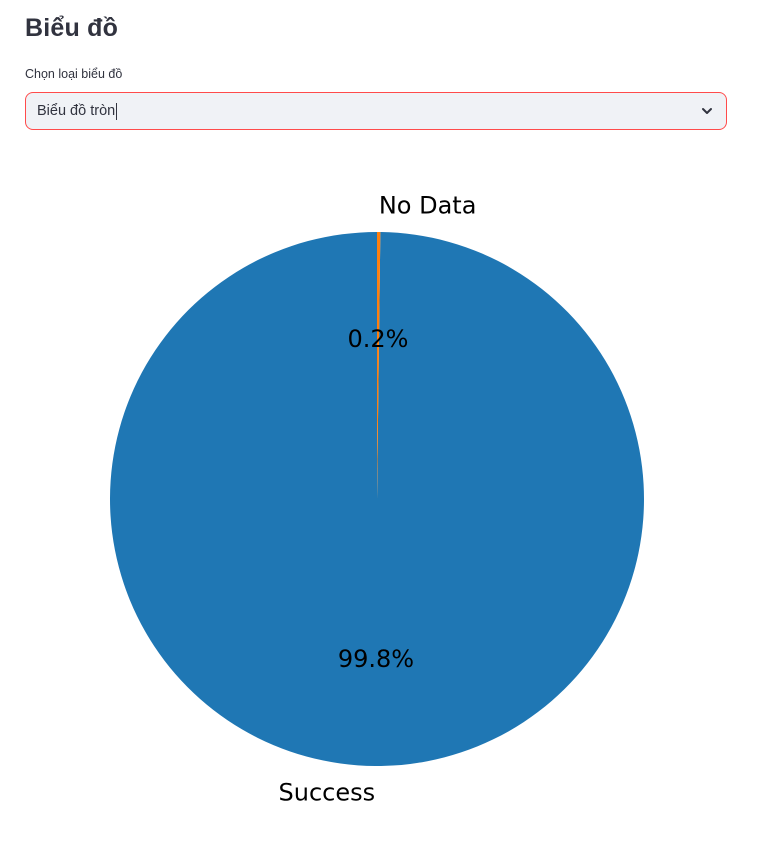 The height and width of the screenshot is (843, 757). I want to click on chart-type-select-value: Biểu đồ tròn, so click(77, 111).